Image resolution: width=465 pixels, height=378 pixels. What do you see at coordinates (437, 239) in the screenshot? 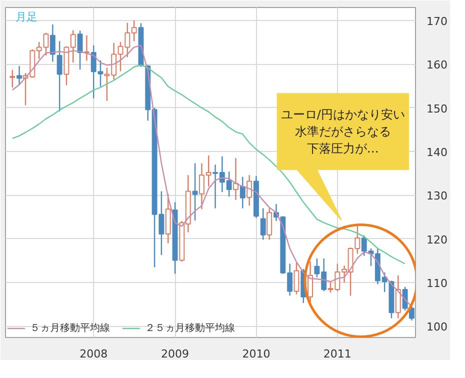
I see `y-tick-label: 120` at bounding box center [437, 239].